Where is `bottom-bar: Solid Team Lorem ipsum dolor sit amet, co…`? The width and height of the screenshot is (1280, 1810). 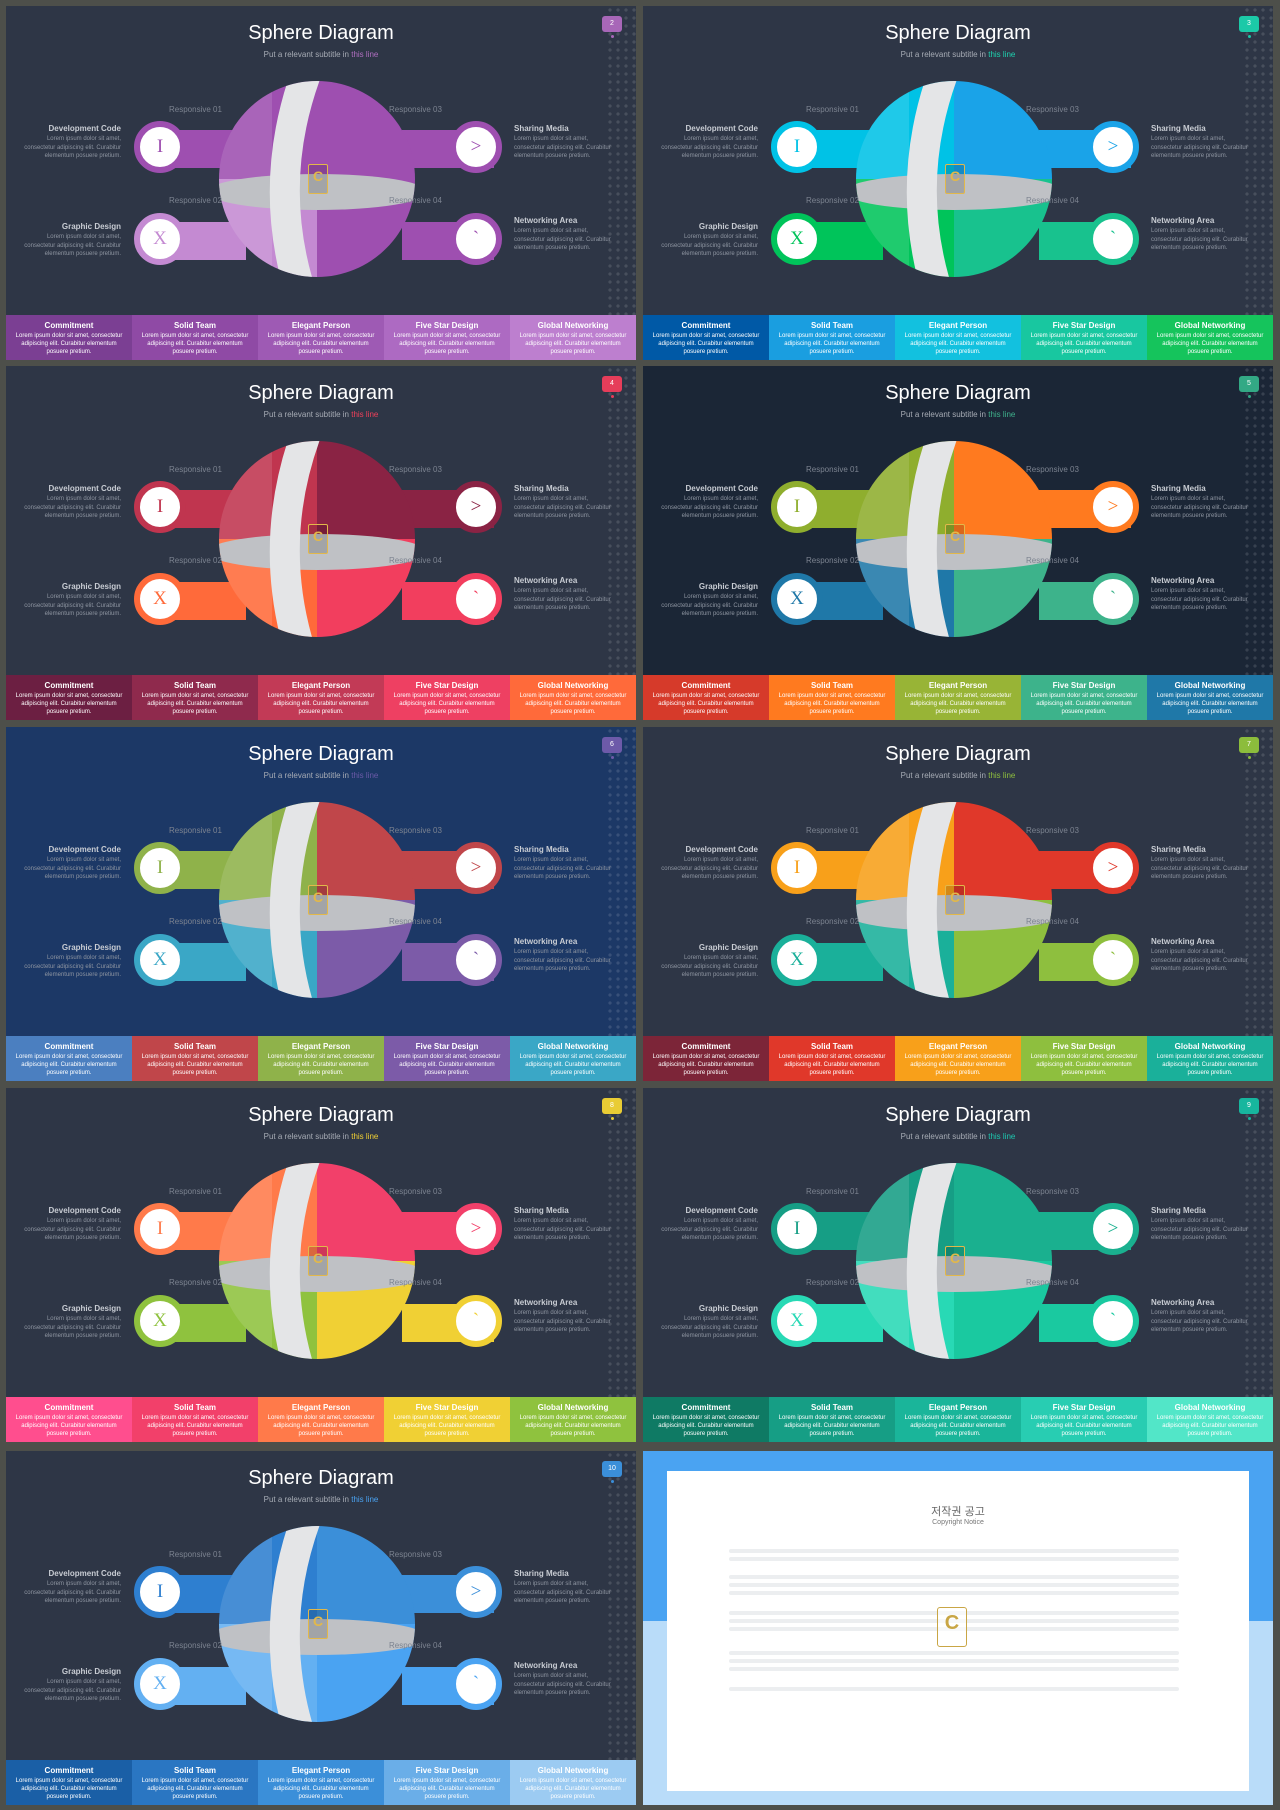 bottom-bar: Solid Team Lorem ipsum dolor sit amet, co… is located at coordinates (195, 1782).